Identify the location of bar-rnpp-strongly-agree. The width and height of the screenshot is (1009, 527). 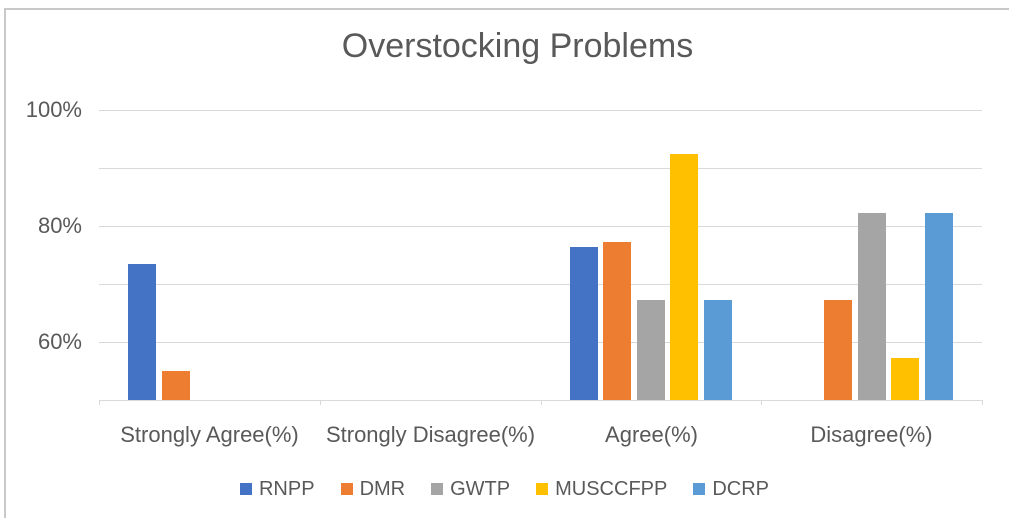
(142, 332).